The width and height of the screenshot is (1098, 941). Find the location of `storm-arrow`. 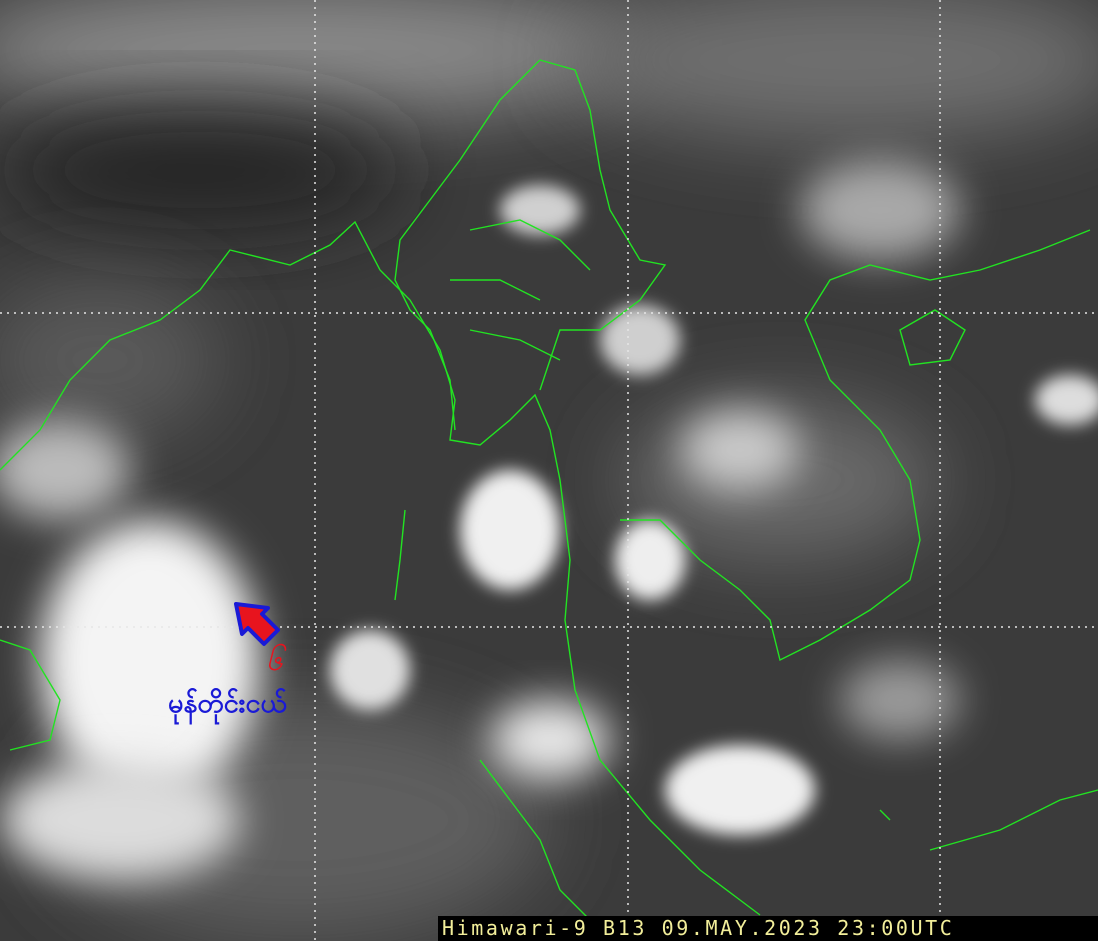

storm-arrow is located at coordinates (257, 624).